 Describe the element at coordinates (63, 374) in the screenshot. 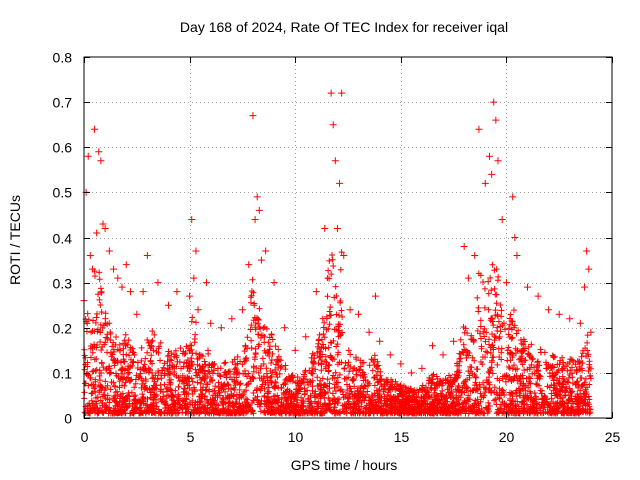

I see `y-tick-label: 0.1` at that location.